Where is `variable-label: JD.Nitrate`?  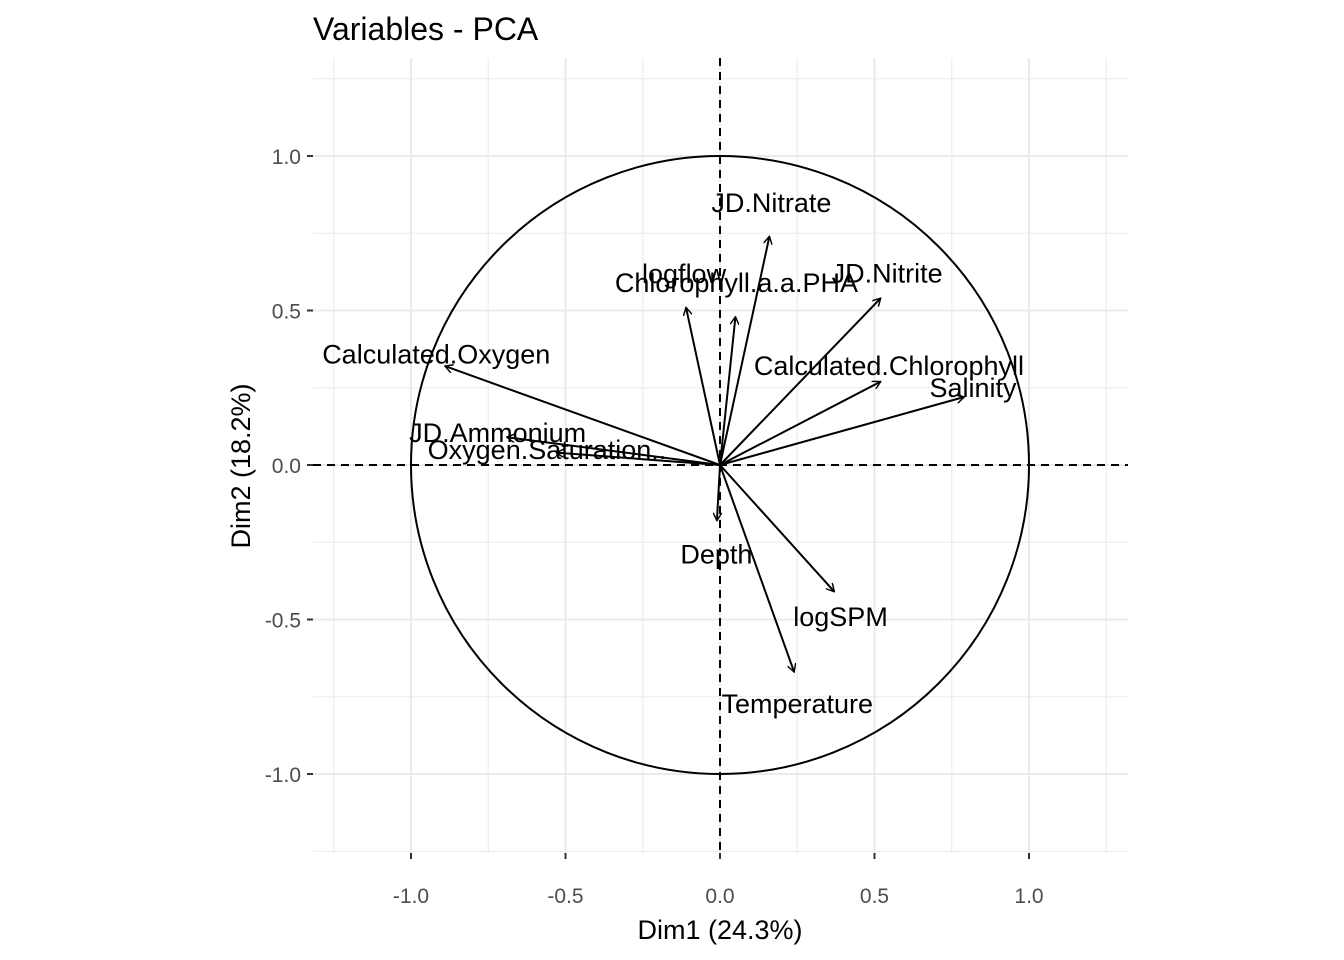 variable-label: JD.Nitrate is located at coordinates (771, 203).